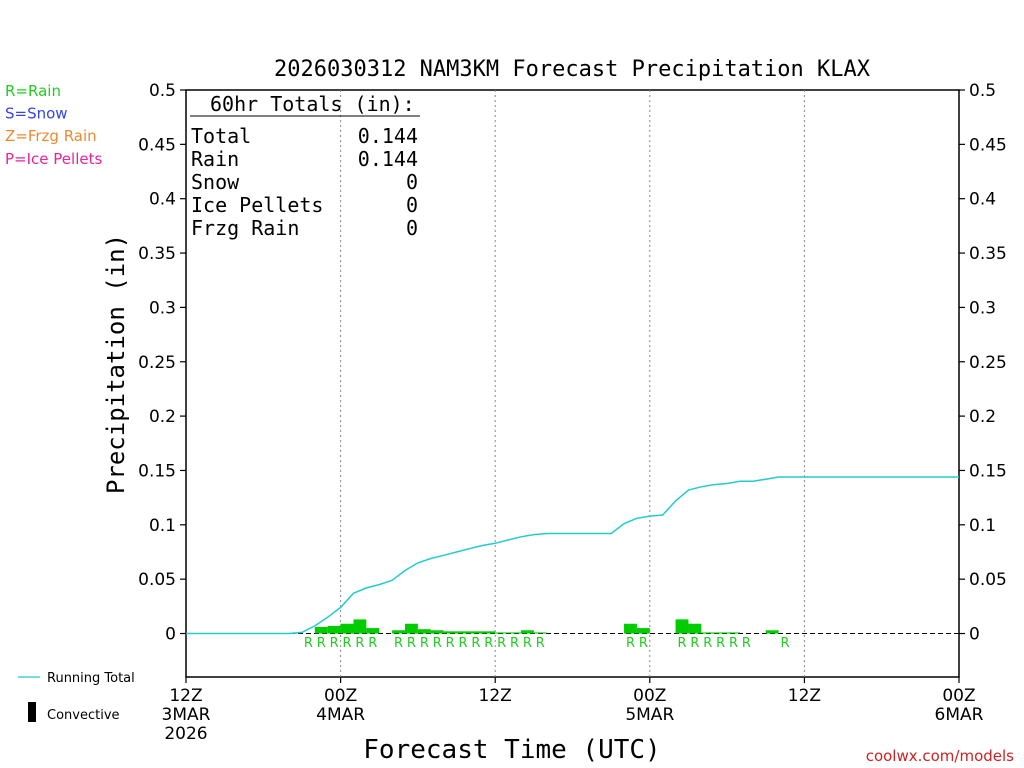  Describe the element at coordinates (157, 471) in the screenshot. I see `y-tick-label-left: 0.15` at that location.